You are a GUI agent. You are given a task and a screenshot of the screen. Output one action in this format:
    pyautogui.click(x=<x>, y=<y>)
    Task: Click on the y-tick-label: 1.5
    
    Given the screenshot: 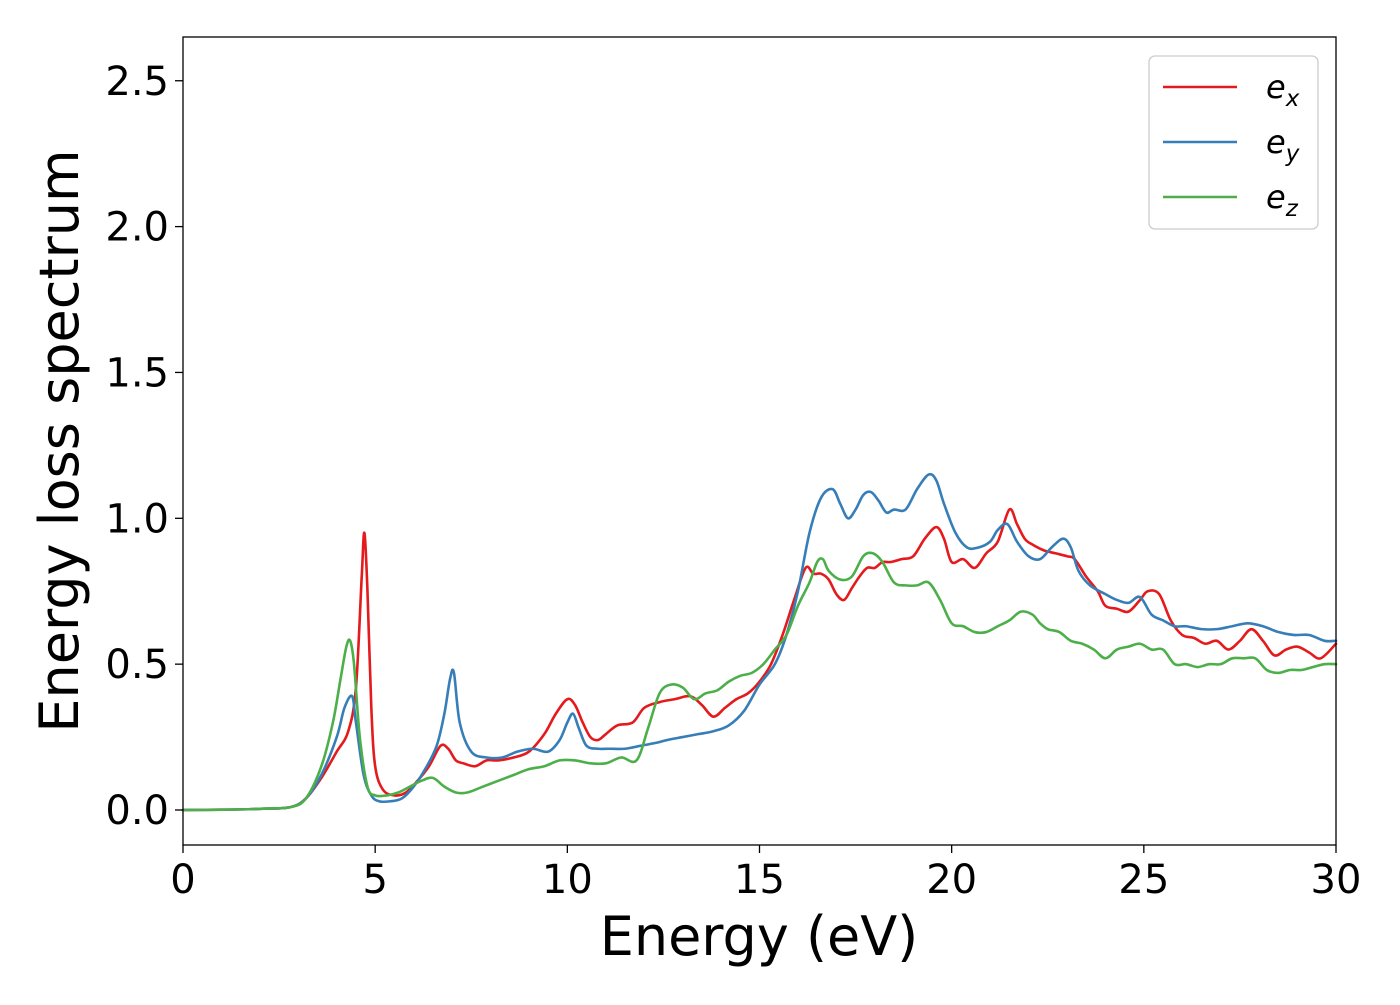 What is the action you would take?
    pyautogui.click(x=137, y=373)
    